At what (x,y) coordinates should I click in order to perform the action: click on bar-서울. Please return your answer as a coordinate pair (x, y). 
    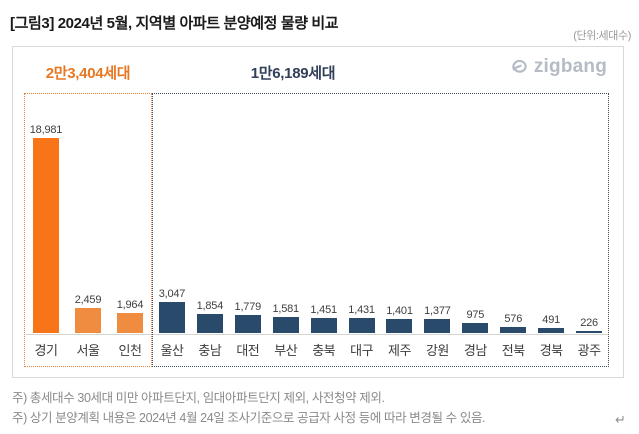
    Looking at the image, I should click on (88, 320).